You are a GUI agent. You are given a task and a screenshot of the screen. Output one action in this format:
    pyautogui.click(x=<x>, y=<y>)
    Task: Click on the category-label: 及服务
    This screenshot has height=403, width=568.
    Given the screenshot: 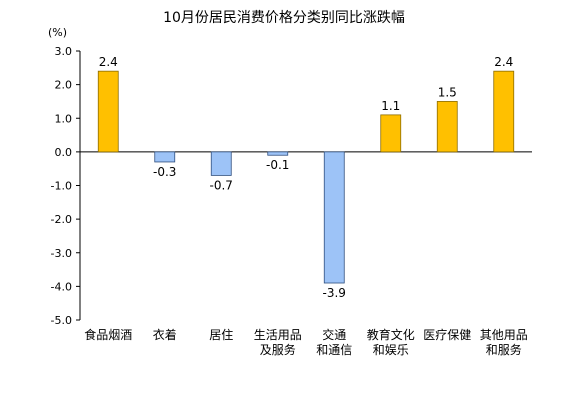 What is the action you would take?
    pyautogui.click(x=278, y=349)
    